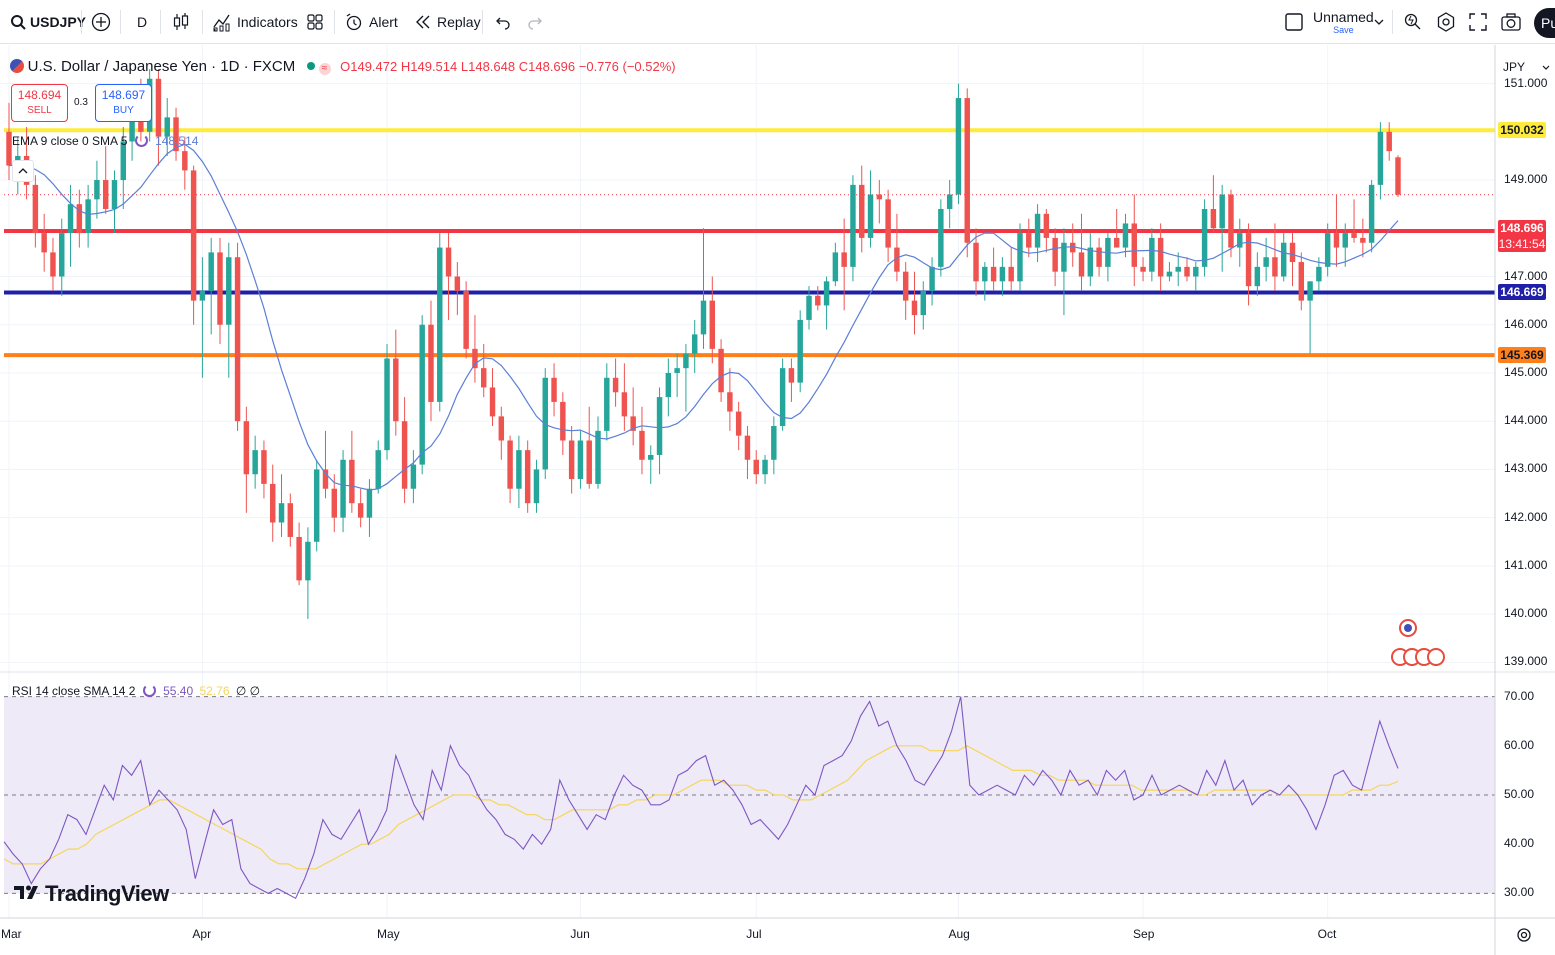 The width and height of the screenshot is (1555, 955). I want to click on indicator-templates-button, so click(315, 22).